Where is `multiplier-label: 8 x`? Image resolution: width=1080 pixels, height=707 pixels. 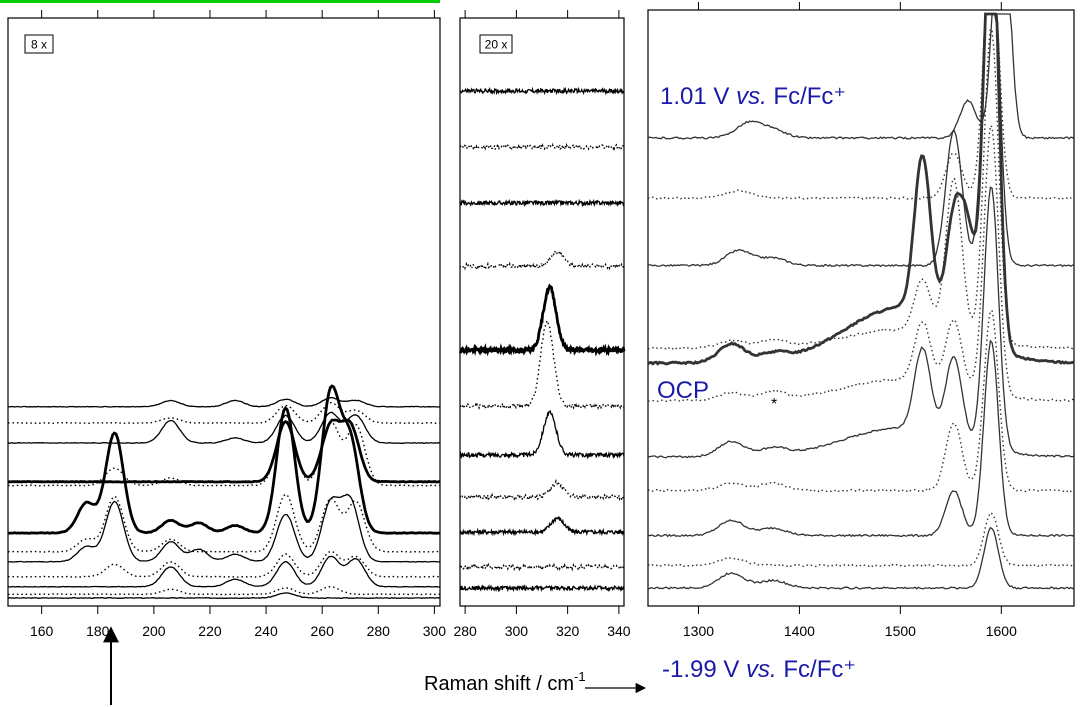 multiplier-label: 8 x is located at coordinates (39, 45).